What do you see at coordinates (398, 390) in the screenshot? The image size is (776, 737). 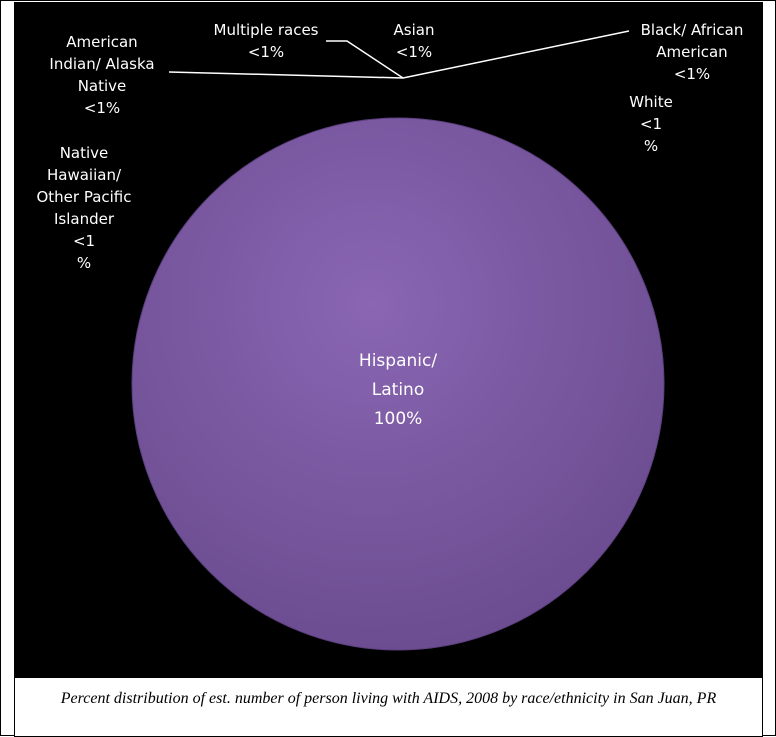 I see `slice-label-hispanic-latino: Hispanic/ Latino 100%` at bounding box center [398, 390].